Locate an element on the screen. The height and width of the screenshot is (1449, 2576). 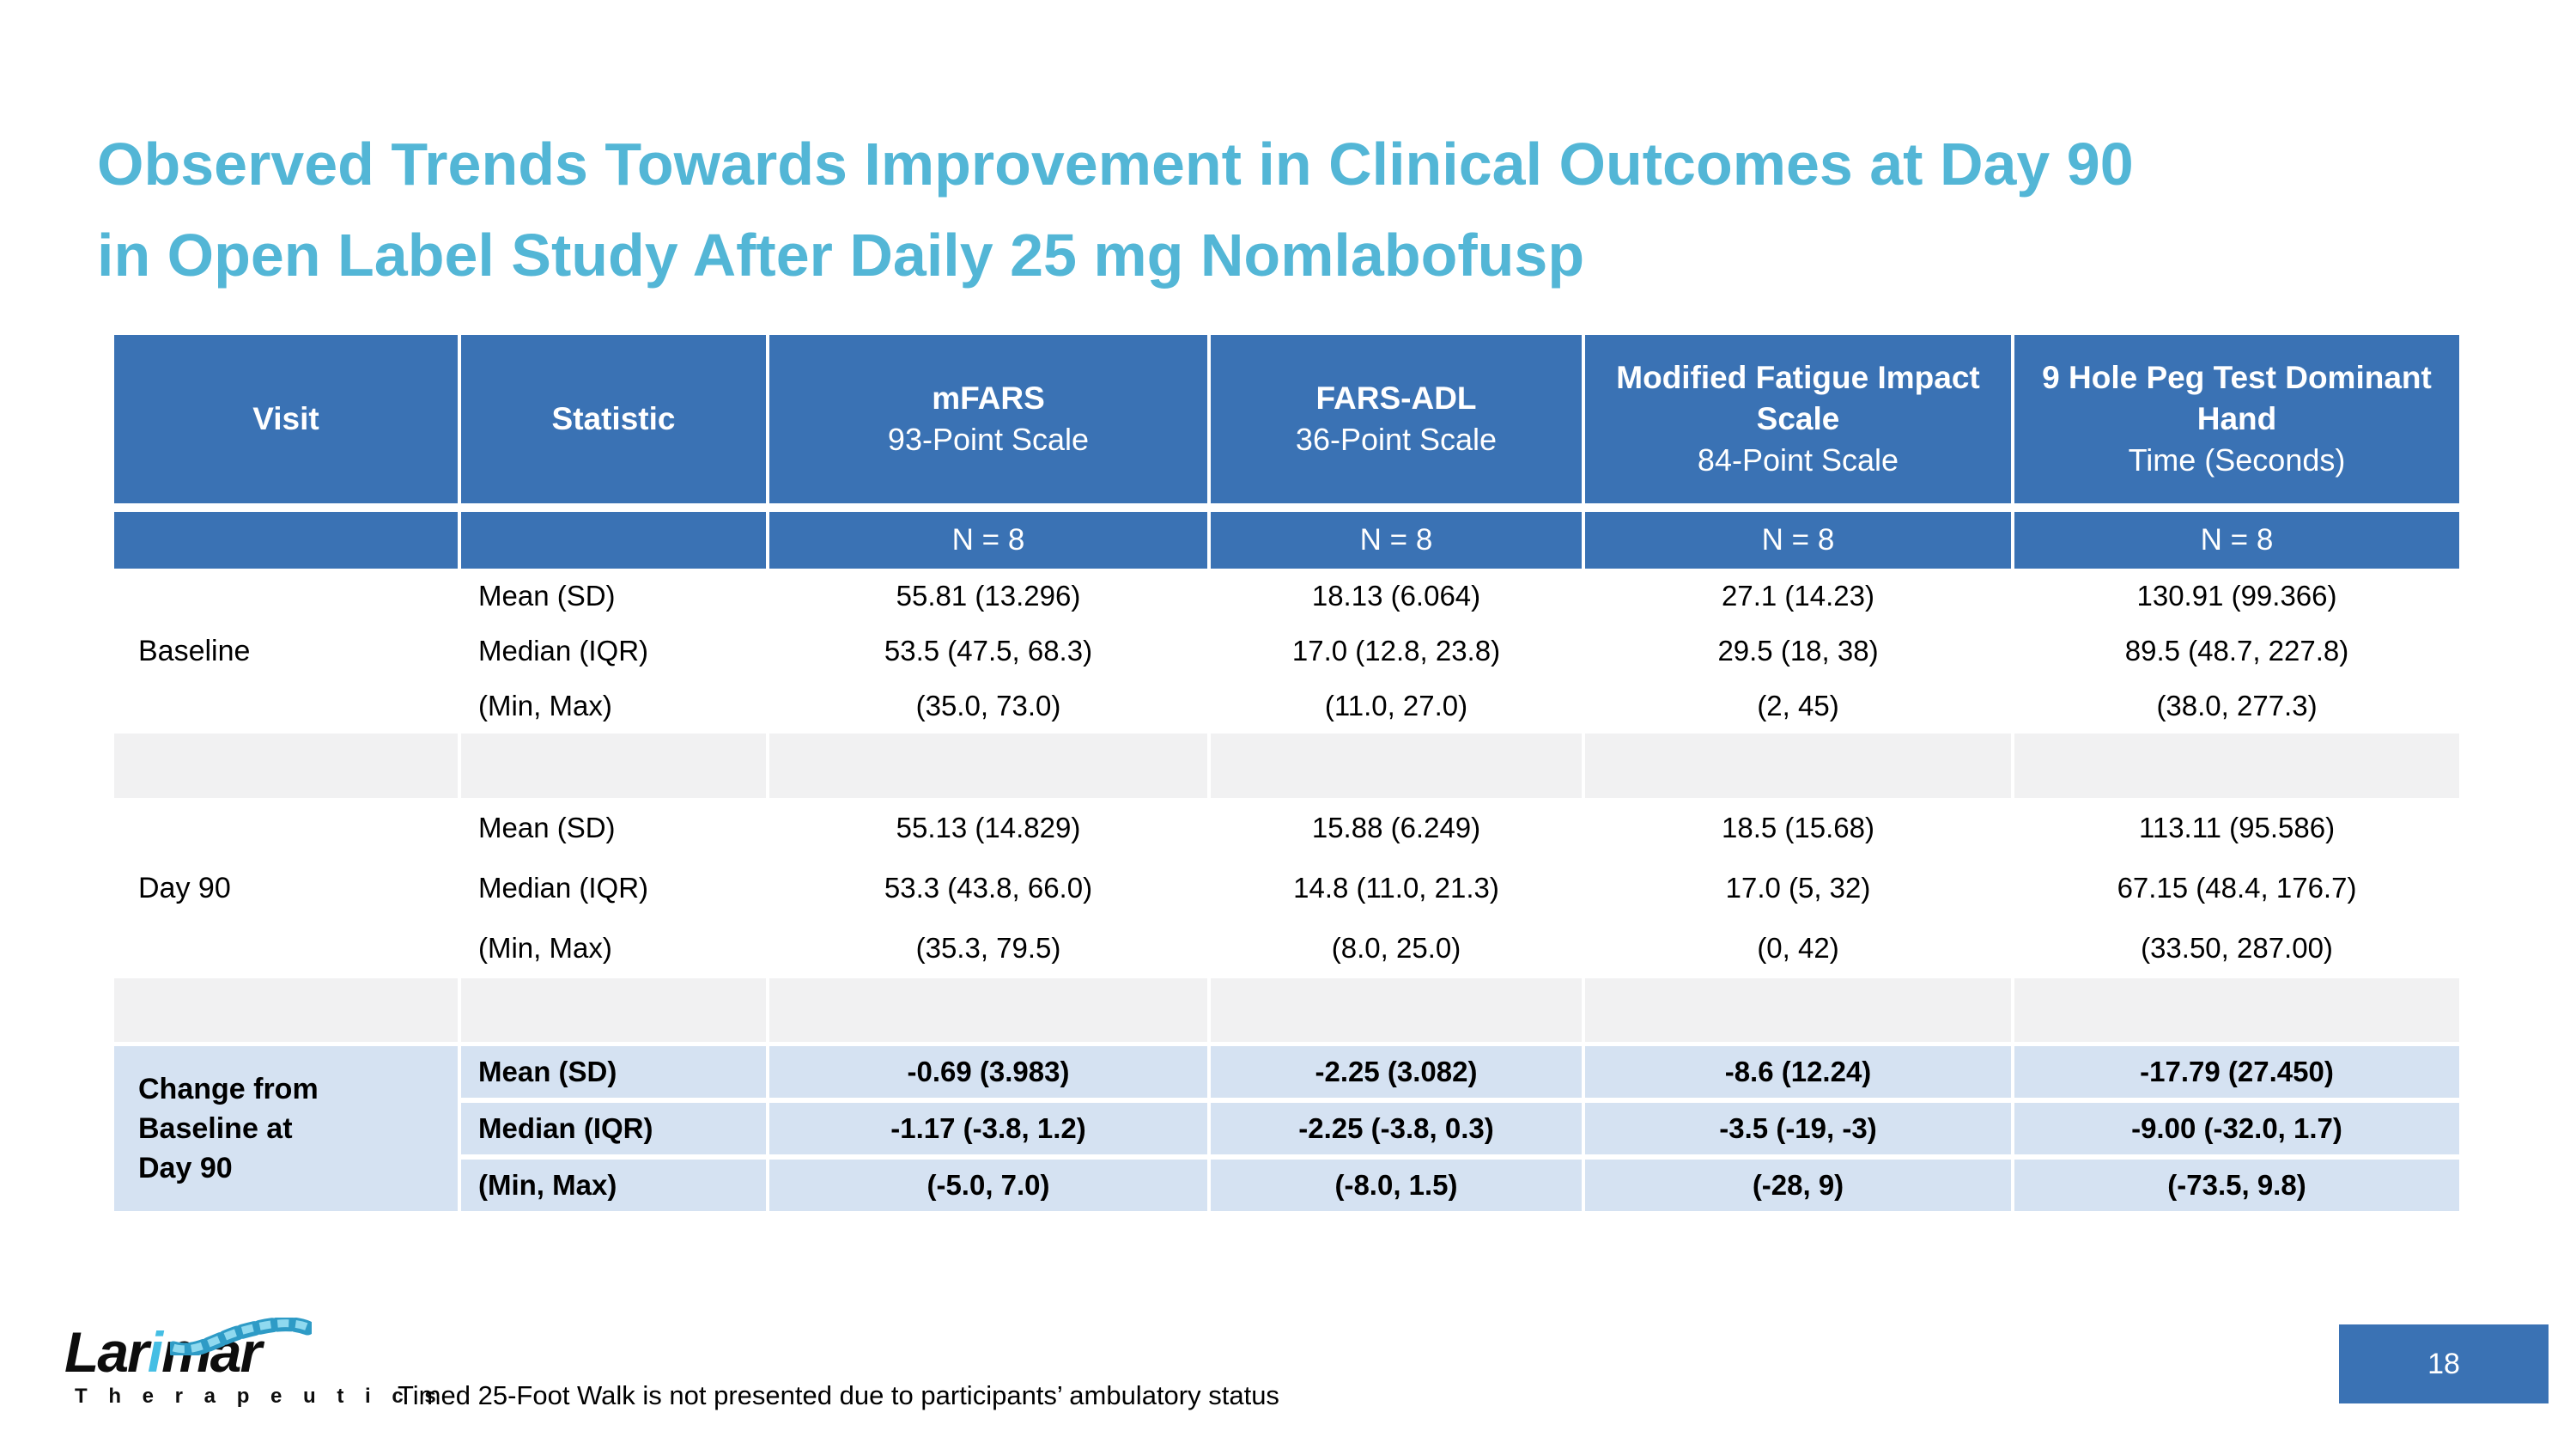
value-cell: 53.5 (47.5, 68.3) is located at coordinates (988, 651).